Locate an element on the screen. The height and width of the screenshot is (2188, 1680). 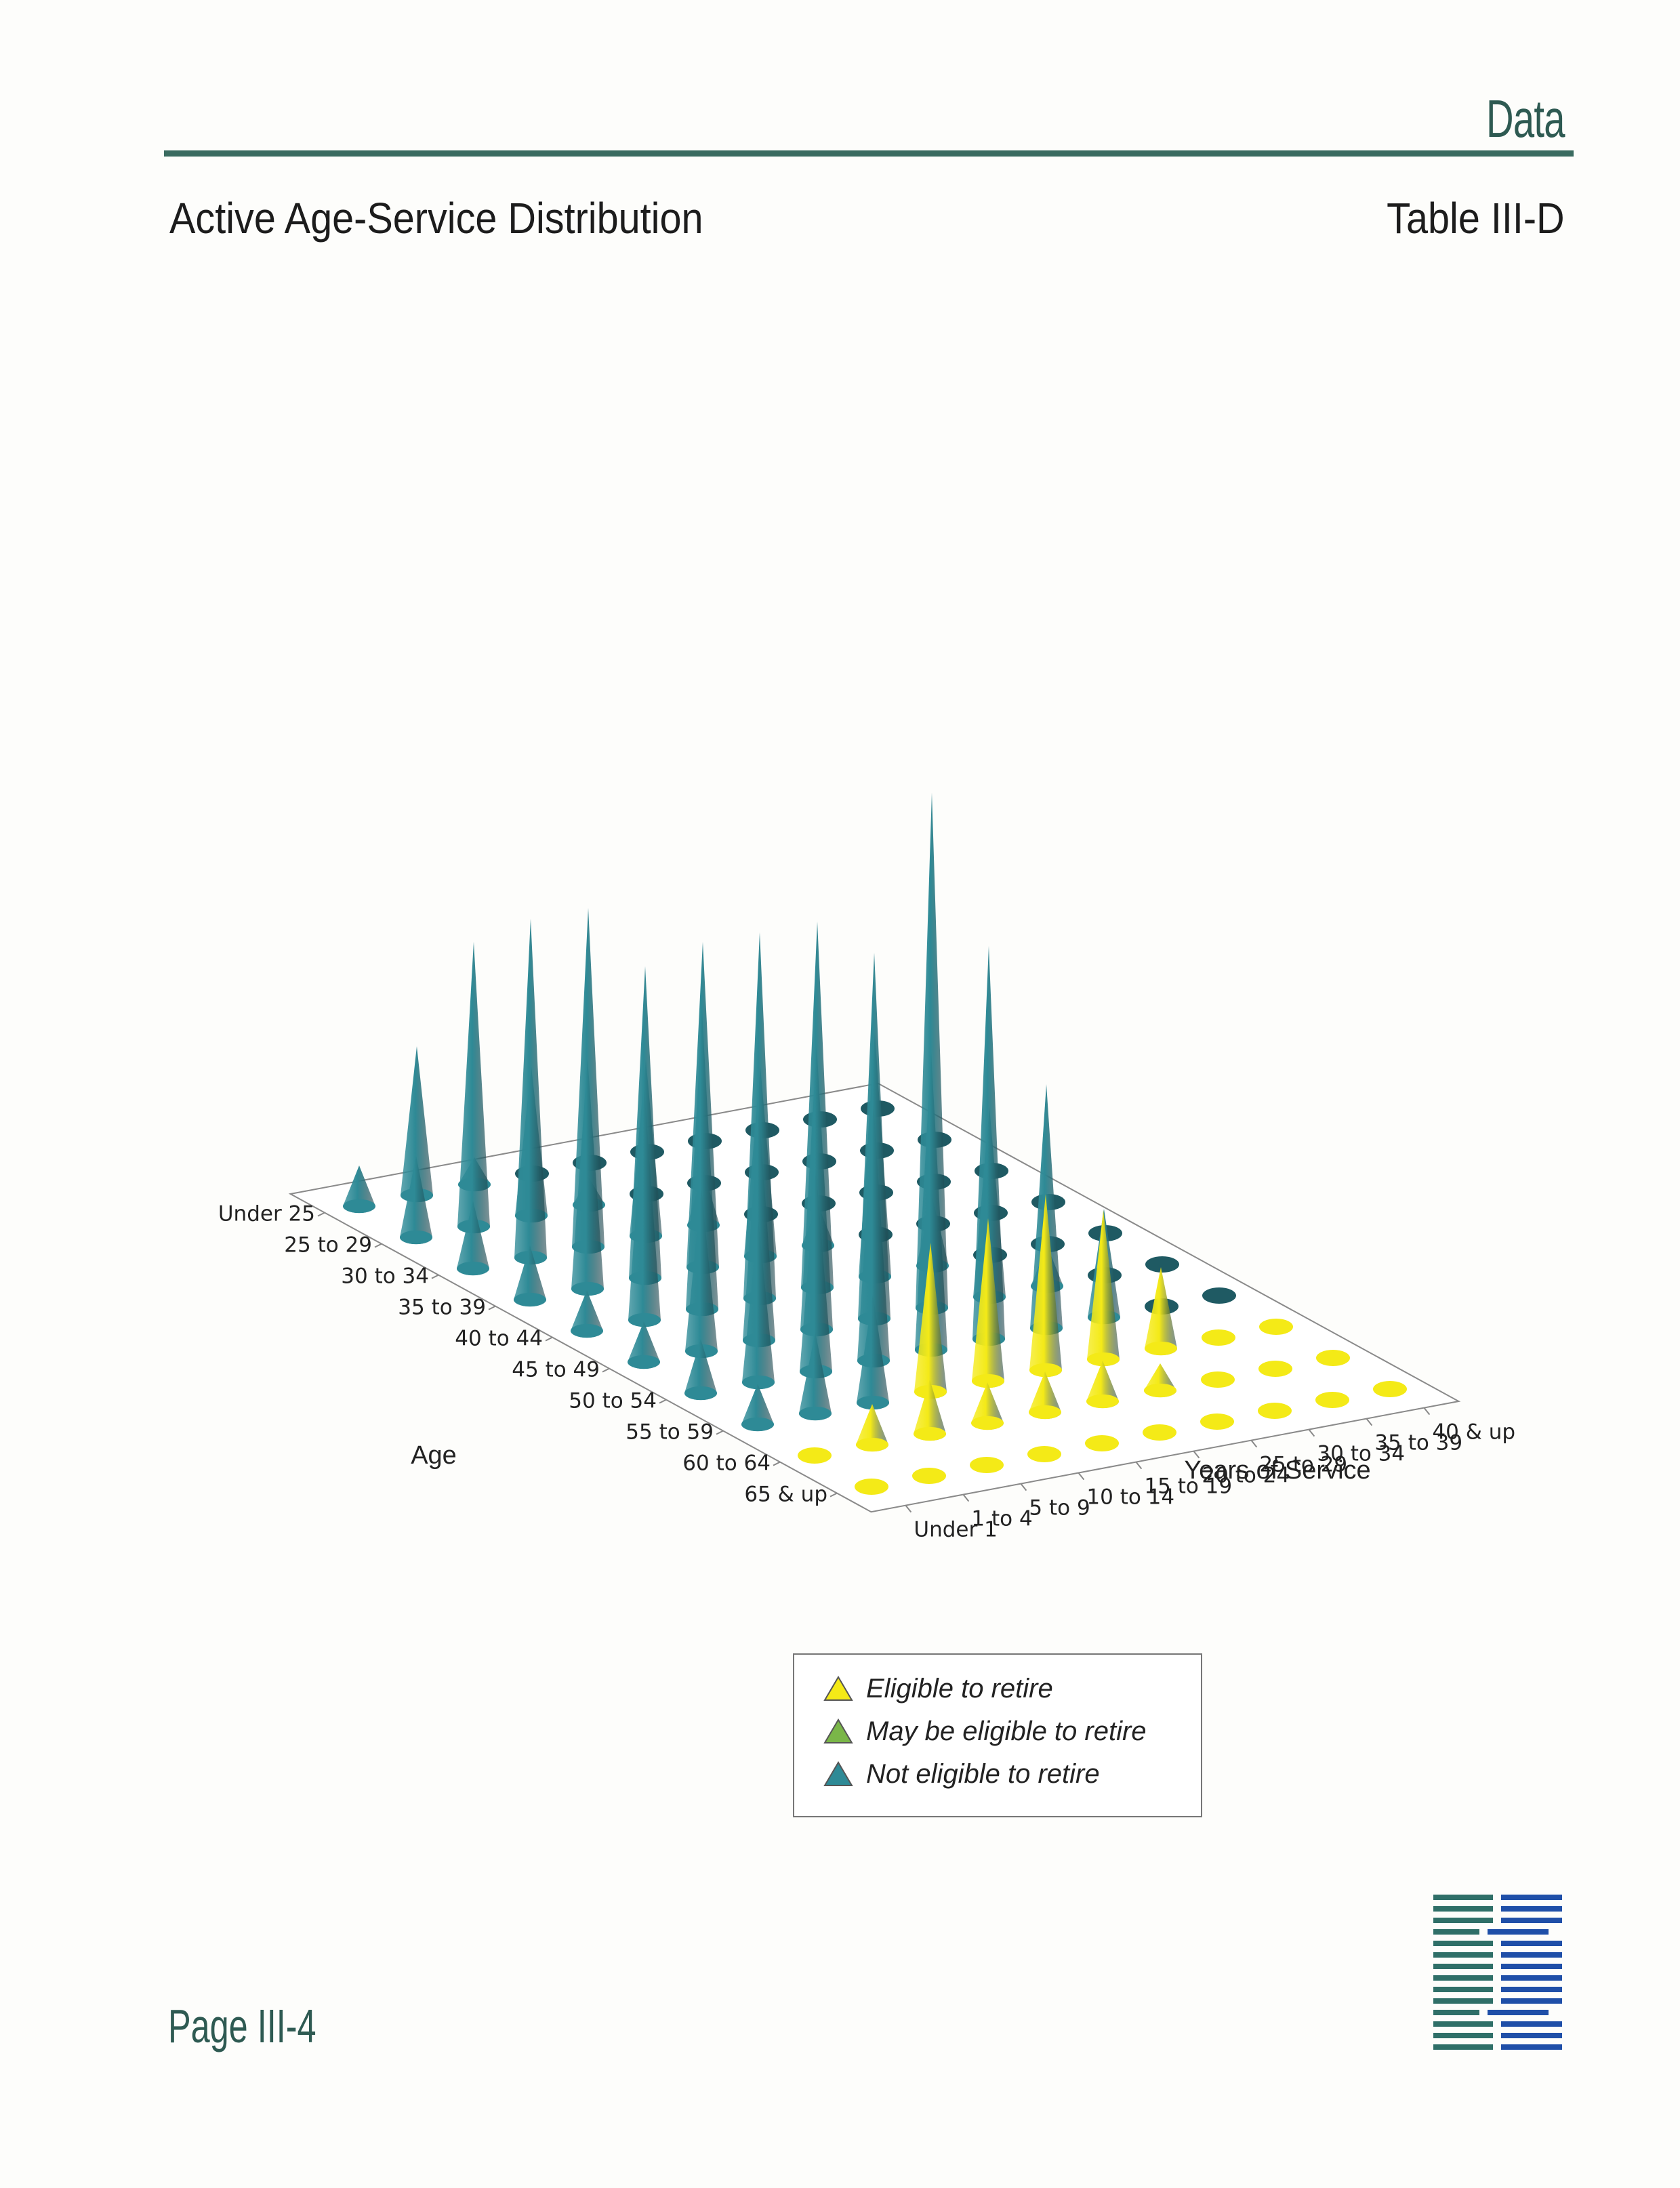
service-tick-label: 10 to 14 is located at coordinates (1130, 1497).